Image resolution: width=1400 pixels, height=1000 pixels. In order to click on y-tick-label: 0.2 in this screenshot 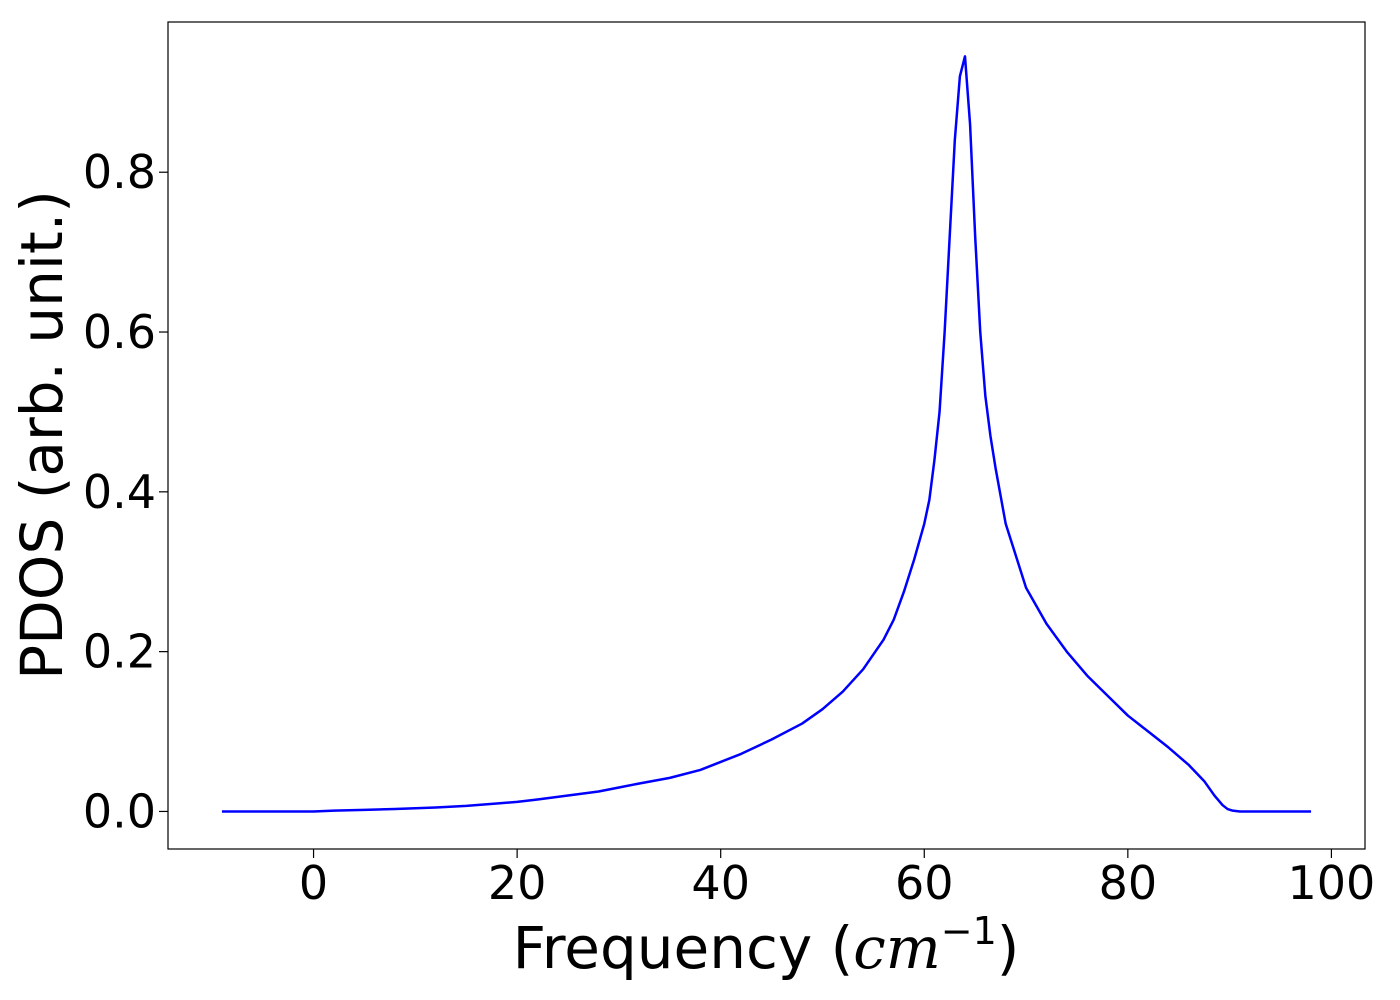, I will do `click(119, 652)`.